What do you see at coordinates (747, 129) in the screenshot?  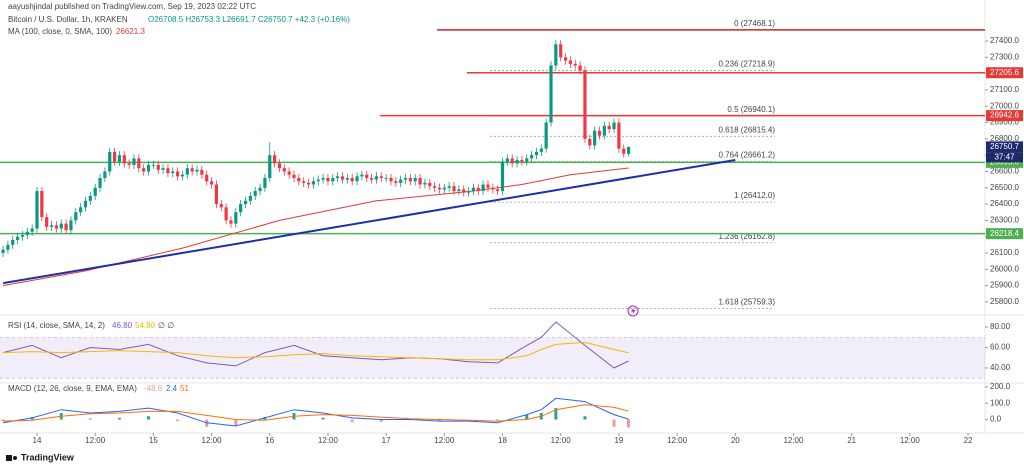 I see `fib-label: 0.618 (26815.4)` at bounding box center [747, 129].